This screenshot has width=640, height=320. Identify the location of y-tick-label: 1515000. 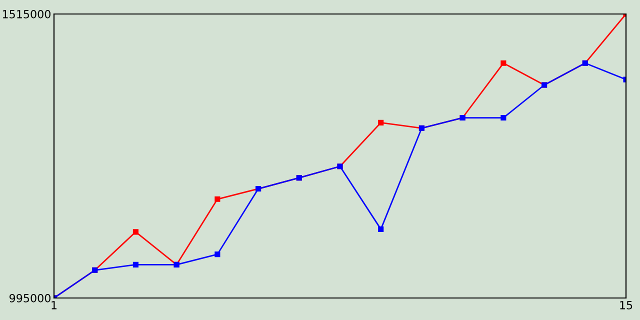
(26, 14).